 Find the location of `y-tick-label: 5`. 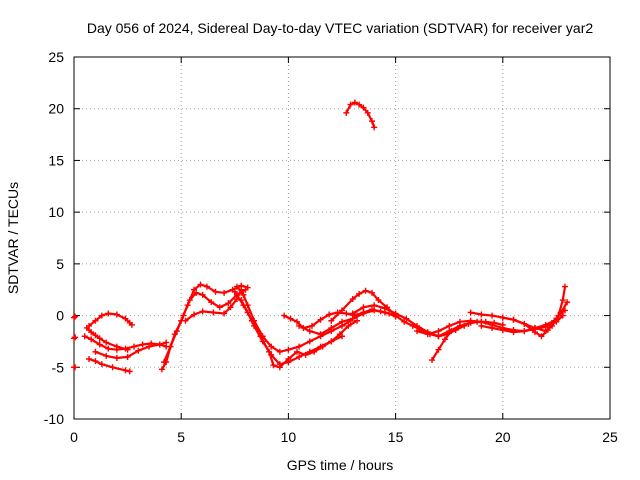

y-tick-label: 5 is located at coordinates (60, 264).